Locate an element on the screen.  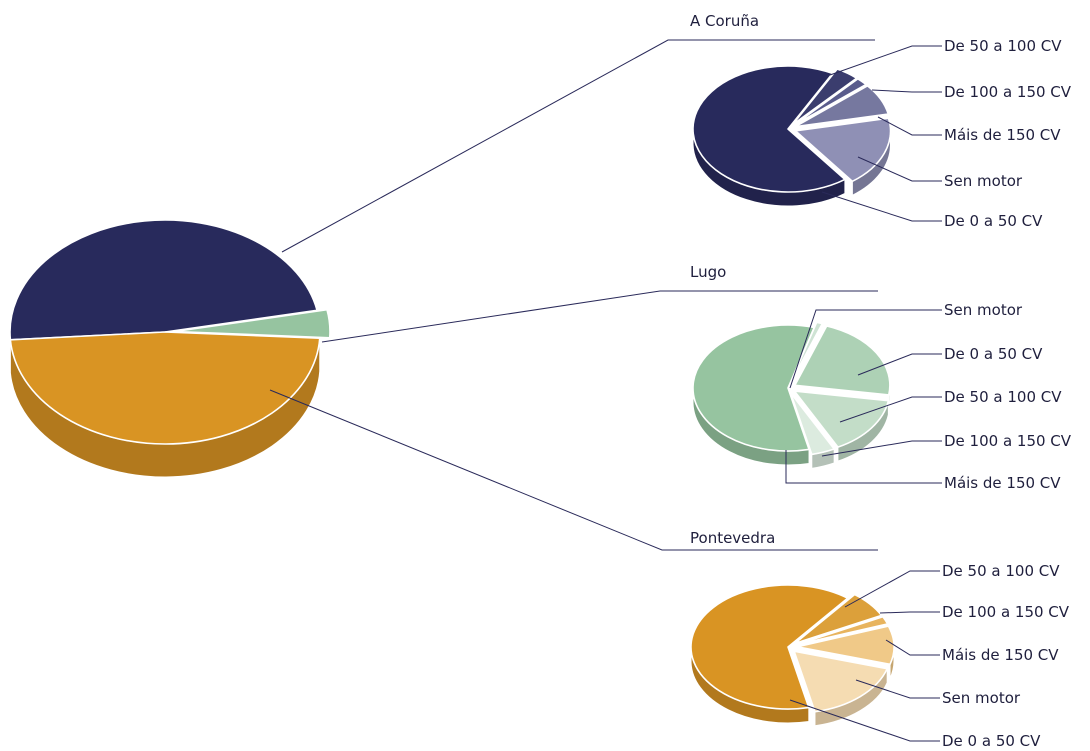
label-lugo-1: De 0 a 50 CV is located at coordinates (993, 354).